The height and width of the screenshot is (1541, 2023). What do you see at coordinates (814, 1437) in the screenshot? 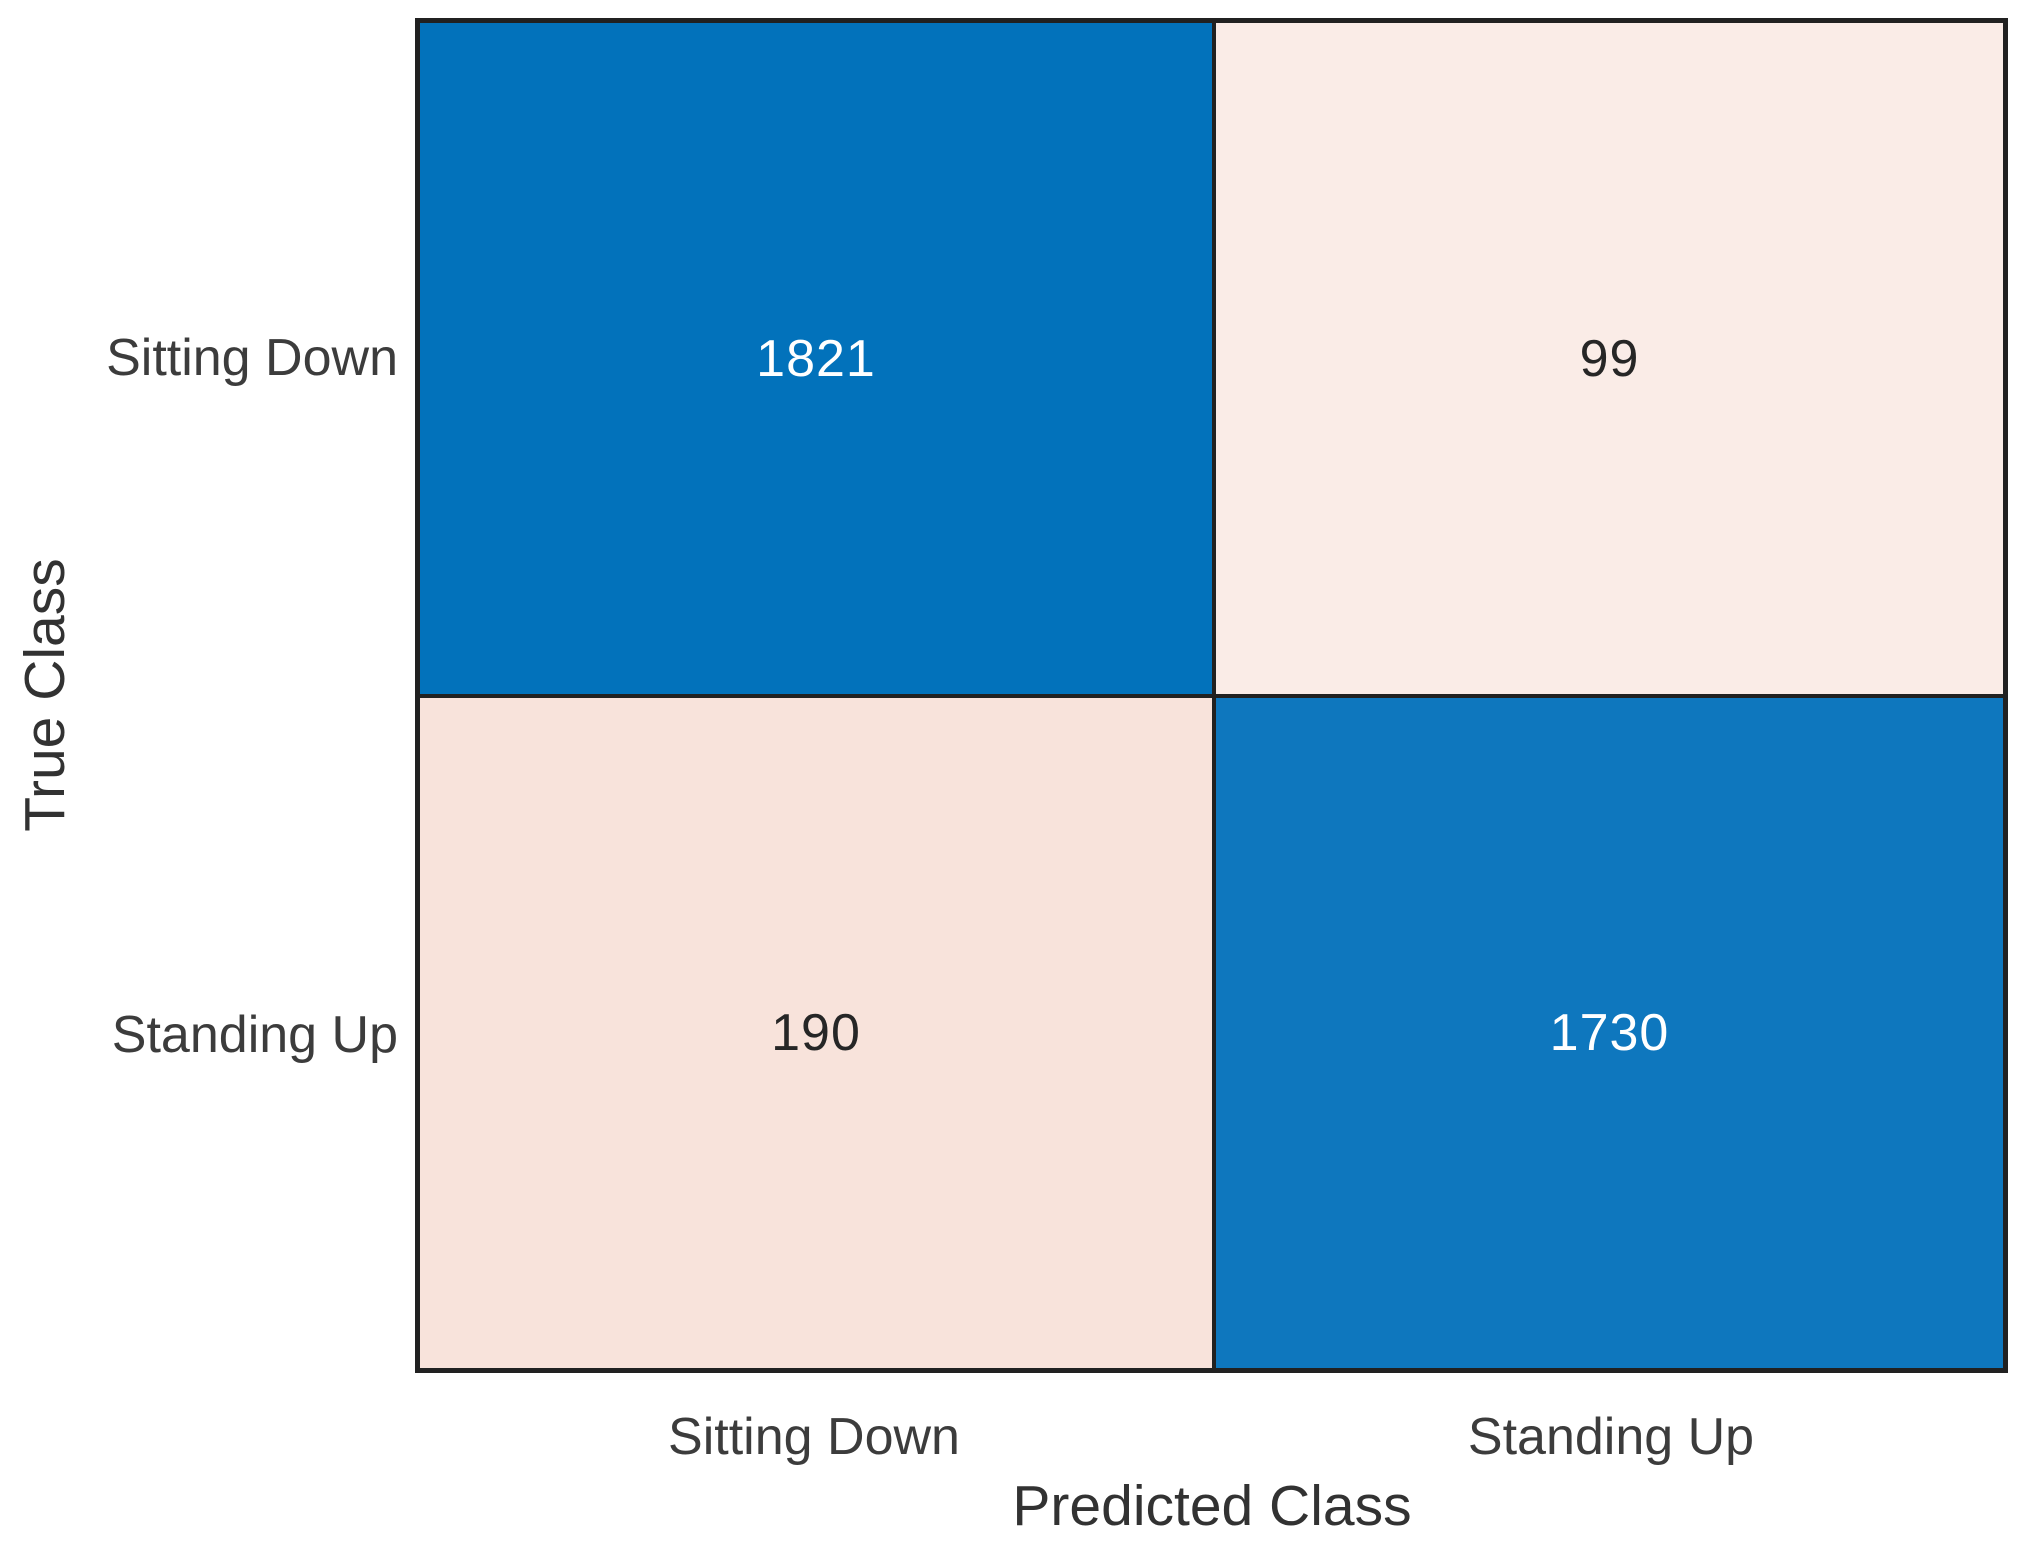
I see `x-tick-sitting-down: Sitting Down` at bounding box center [814, 1437].